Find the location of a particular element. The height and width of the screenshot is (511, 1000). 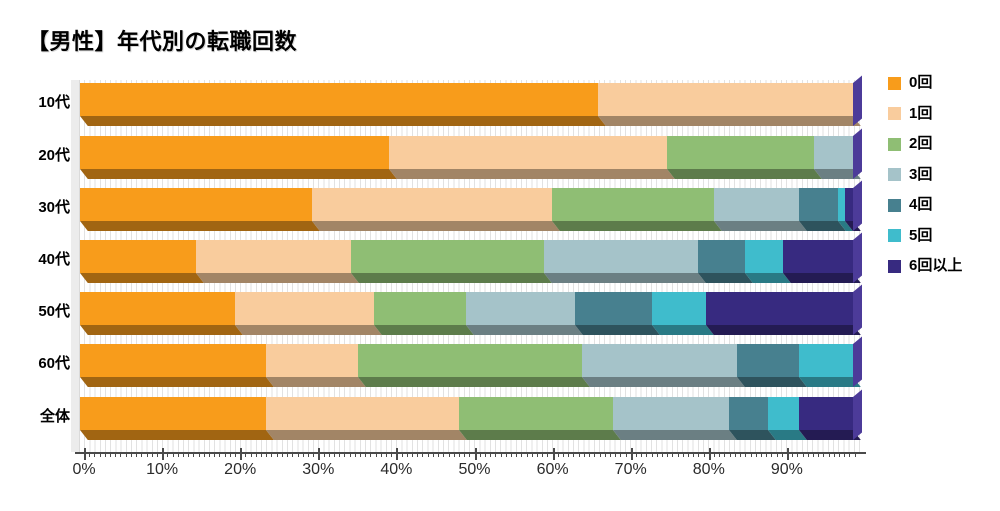

bar-row-20代 is located at coordinates (471, 153).